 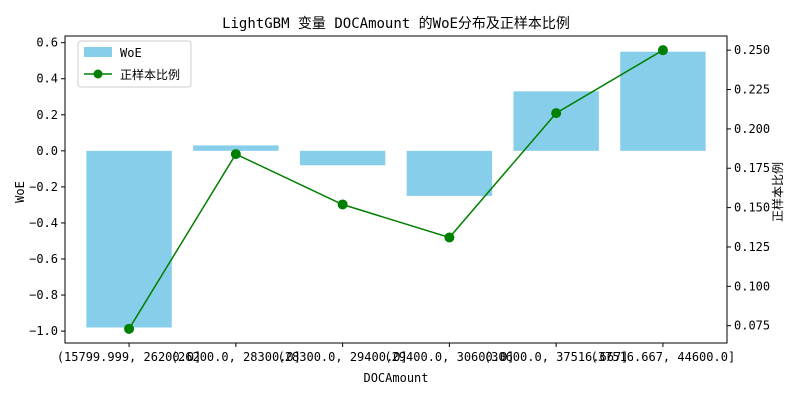 I want to click on y-tick-label: −0.6, so click(x=43, y=259).